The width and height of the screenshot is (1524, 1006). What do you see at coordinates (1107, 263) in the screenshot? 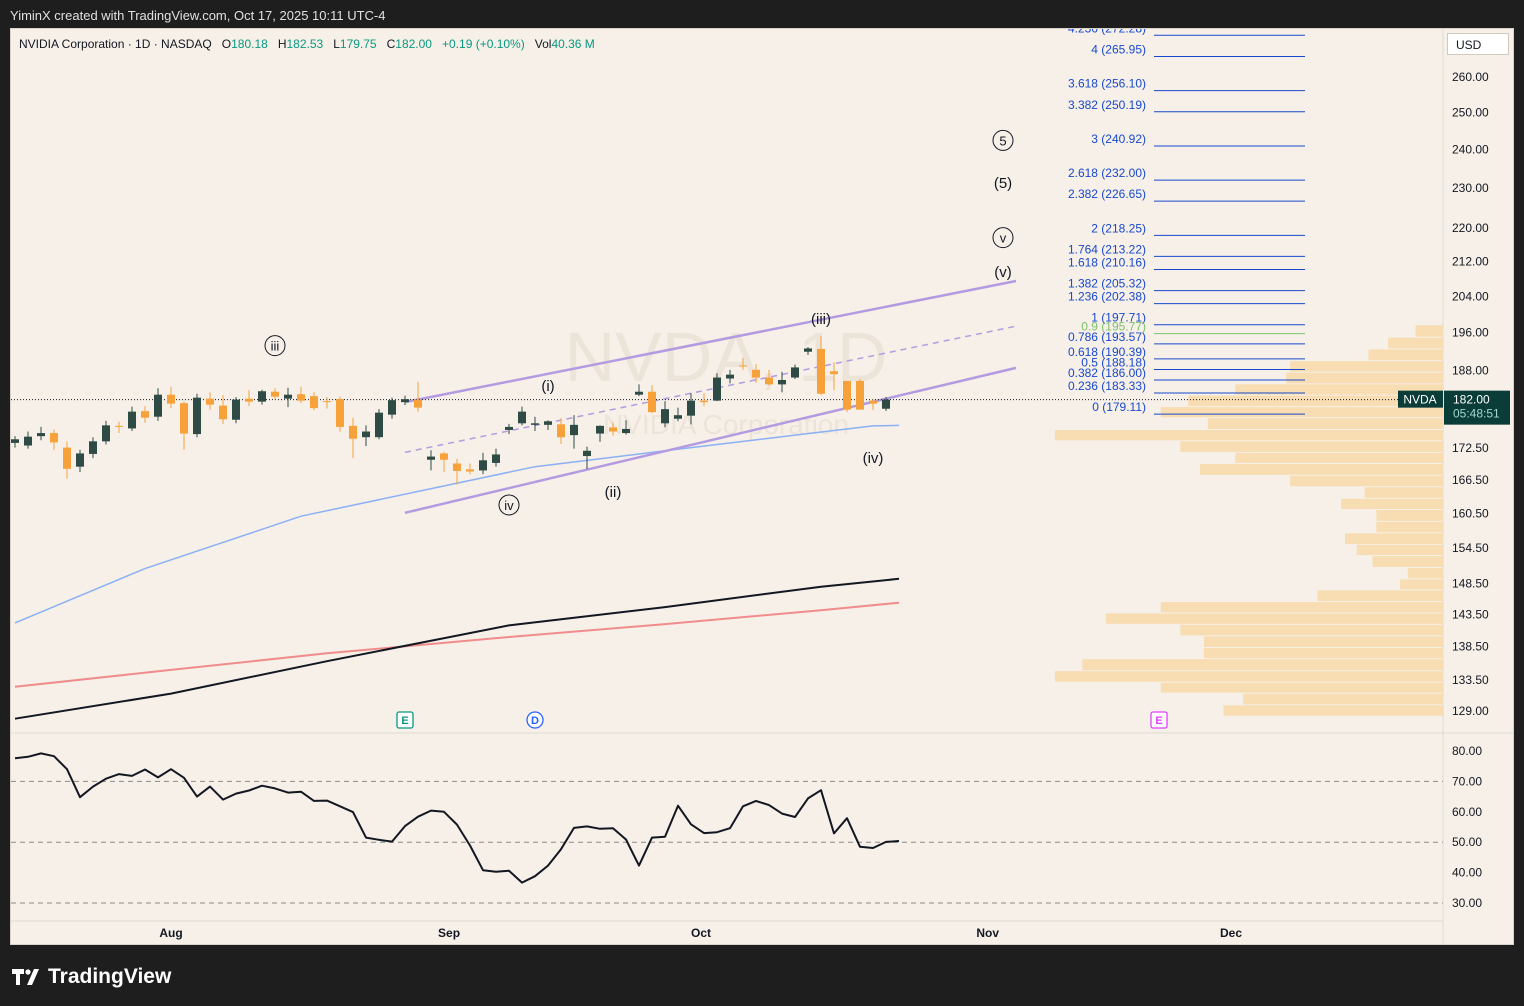
I see `fib-level-label: 1.618 (210.16)` at bounding box center [1107, 263].